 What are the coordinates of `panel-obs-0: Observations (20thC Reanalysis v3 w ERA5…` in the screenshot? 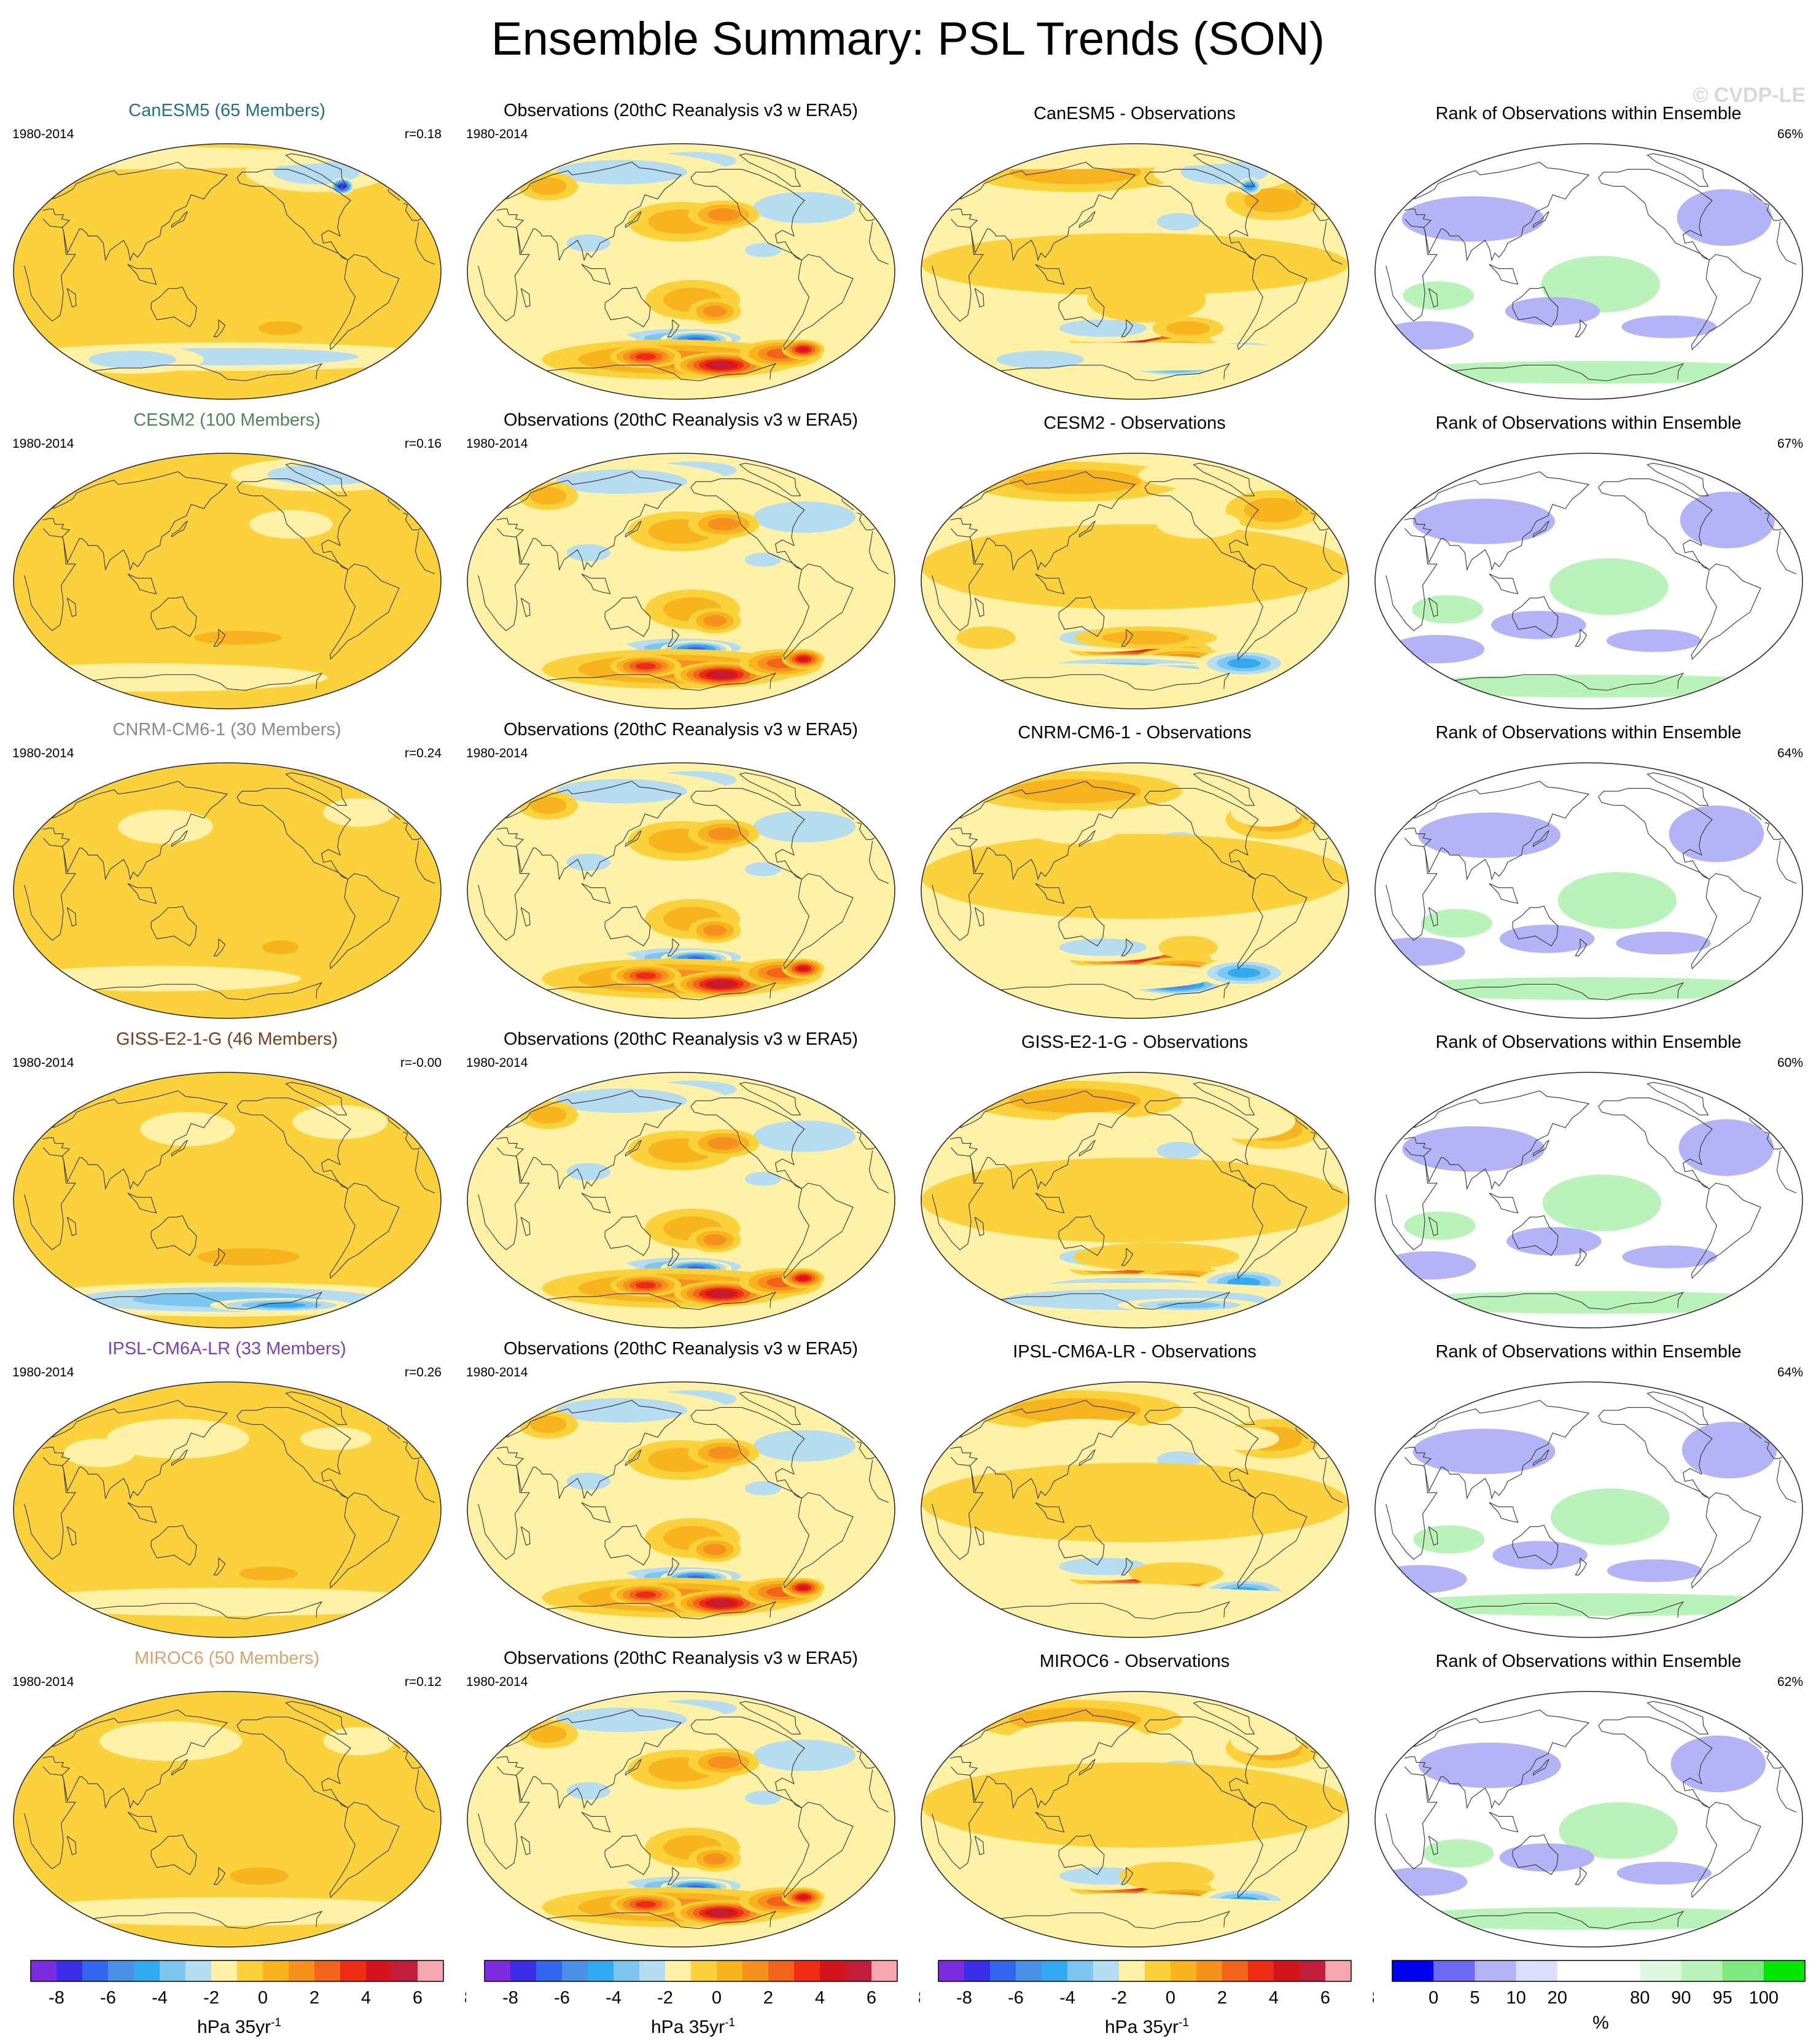 It's located at (681, 253).